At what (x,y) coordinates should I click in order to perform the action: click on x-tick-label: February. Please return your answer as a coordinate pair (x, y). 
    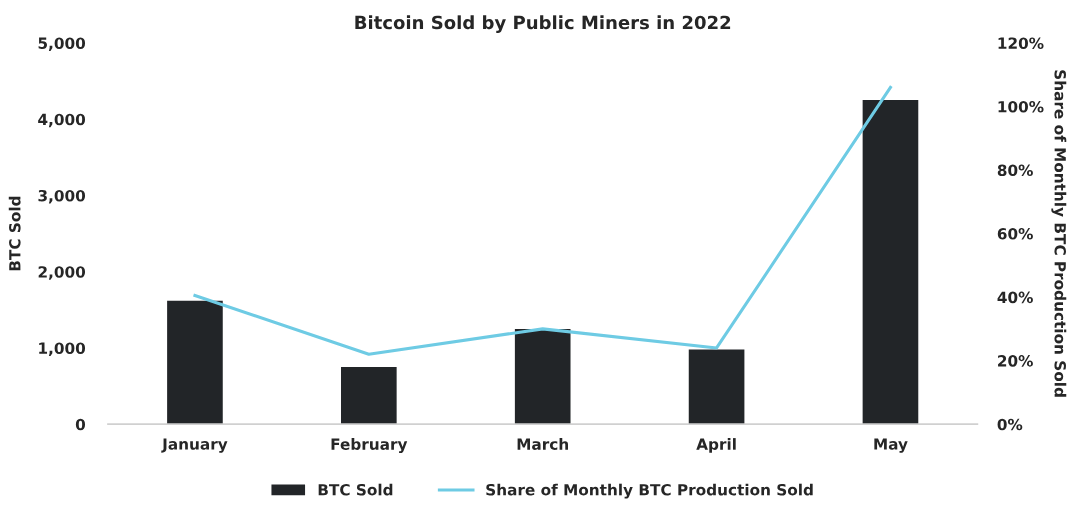
    Looking at the image, I should click on (369, 445).